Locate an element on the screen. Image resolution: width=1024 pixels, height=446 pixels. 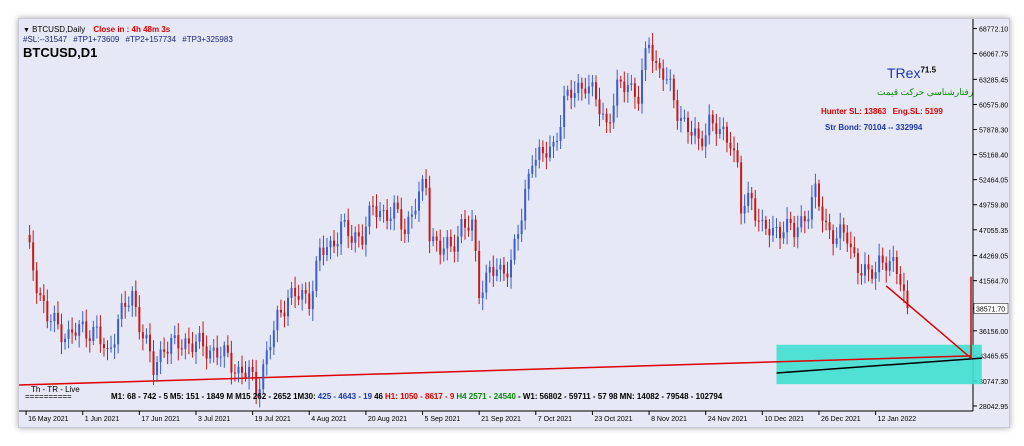
y-tick-label: 52464.05 is located at coordinates (993, 181).